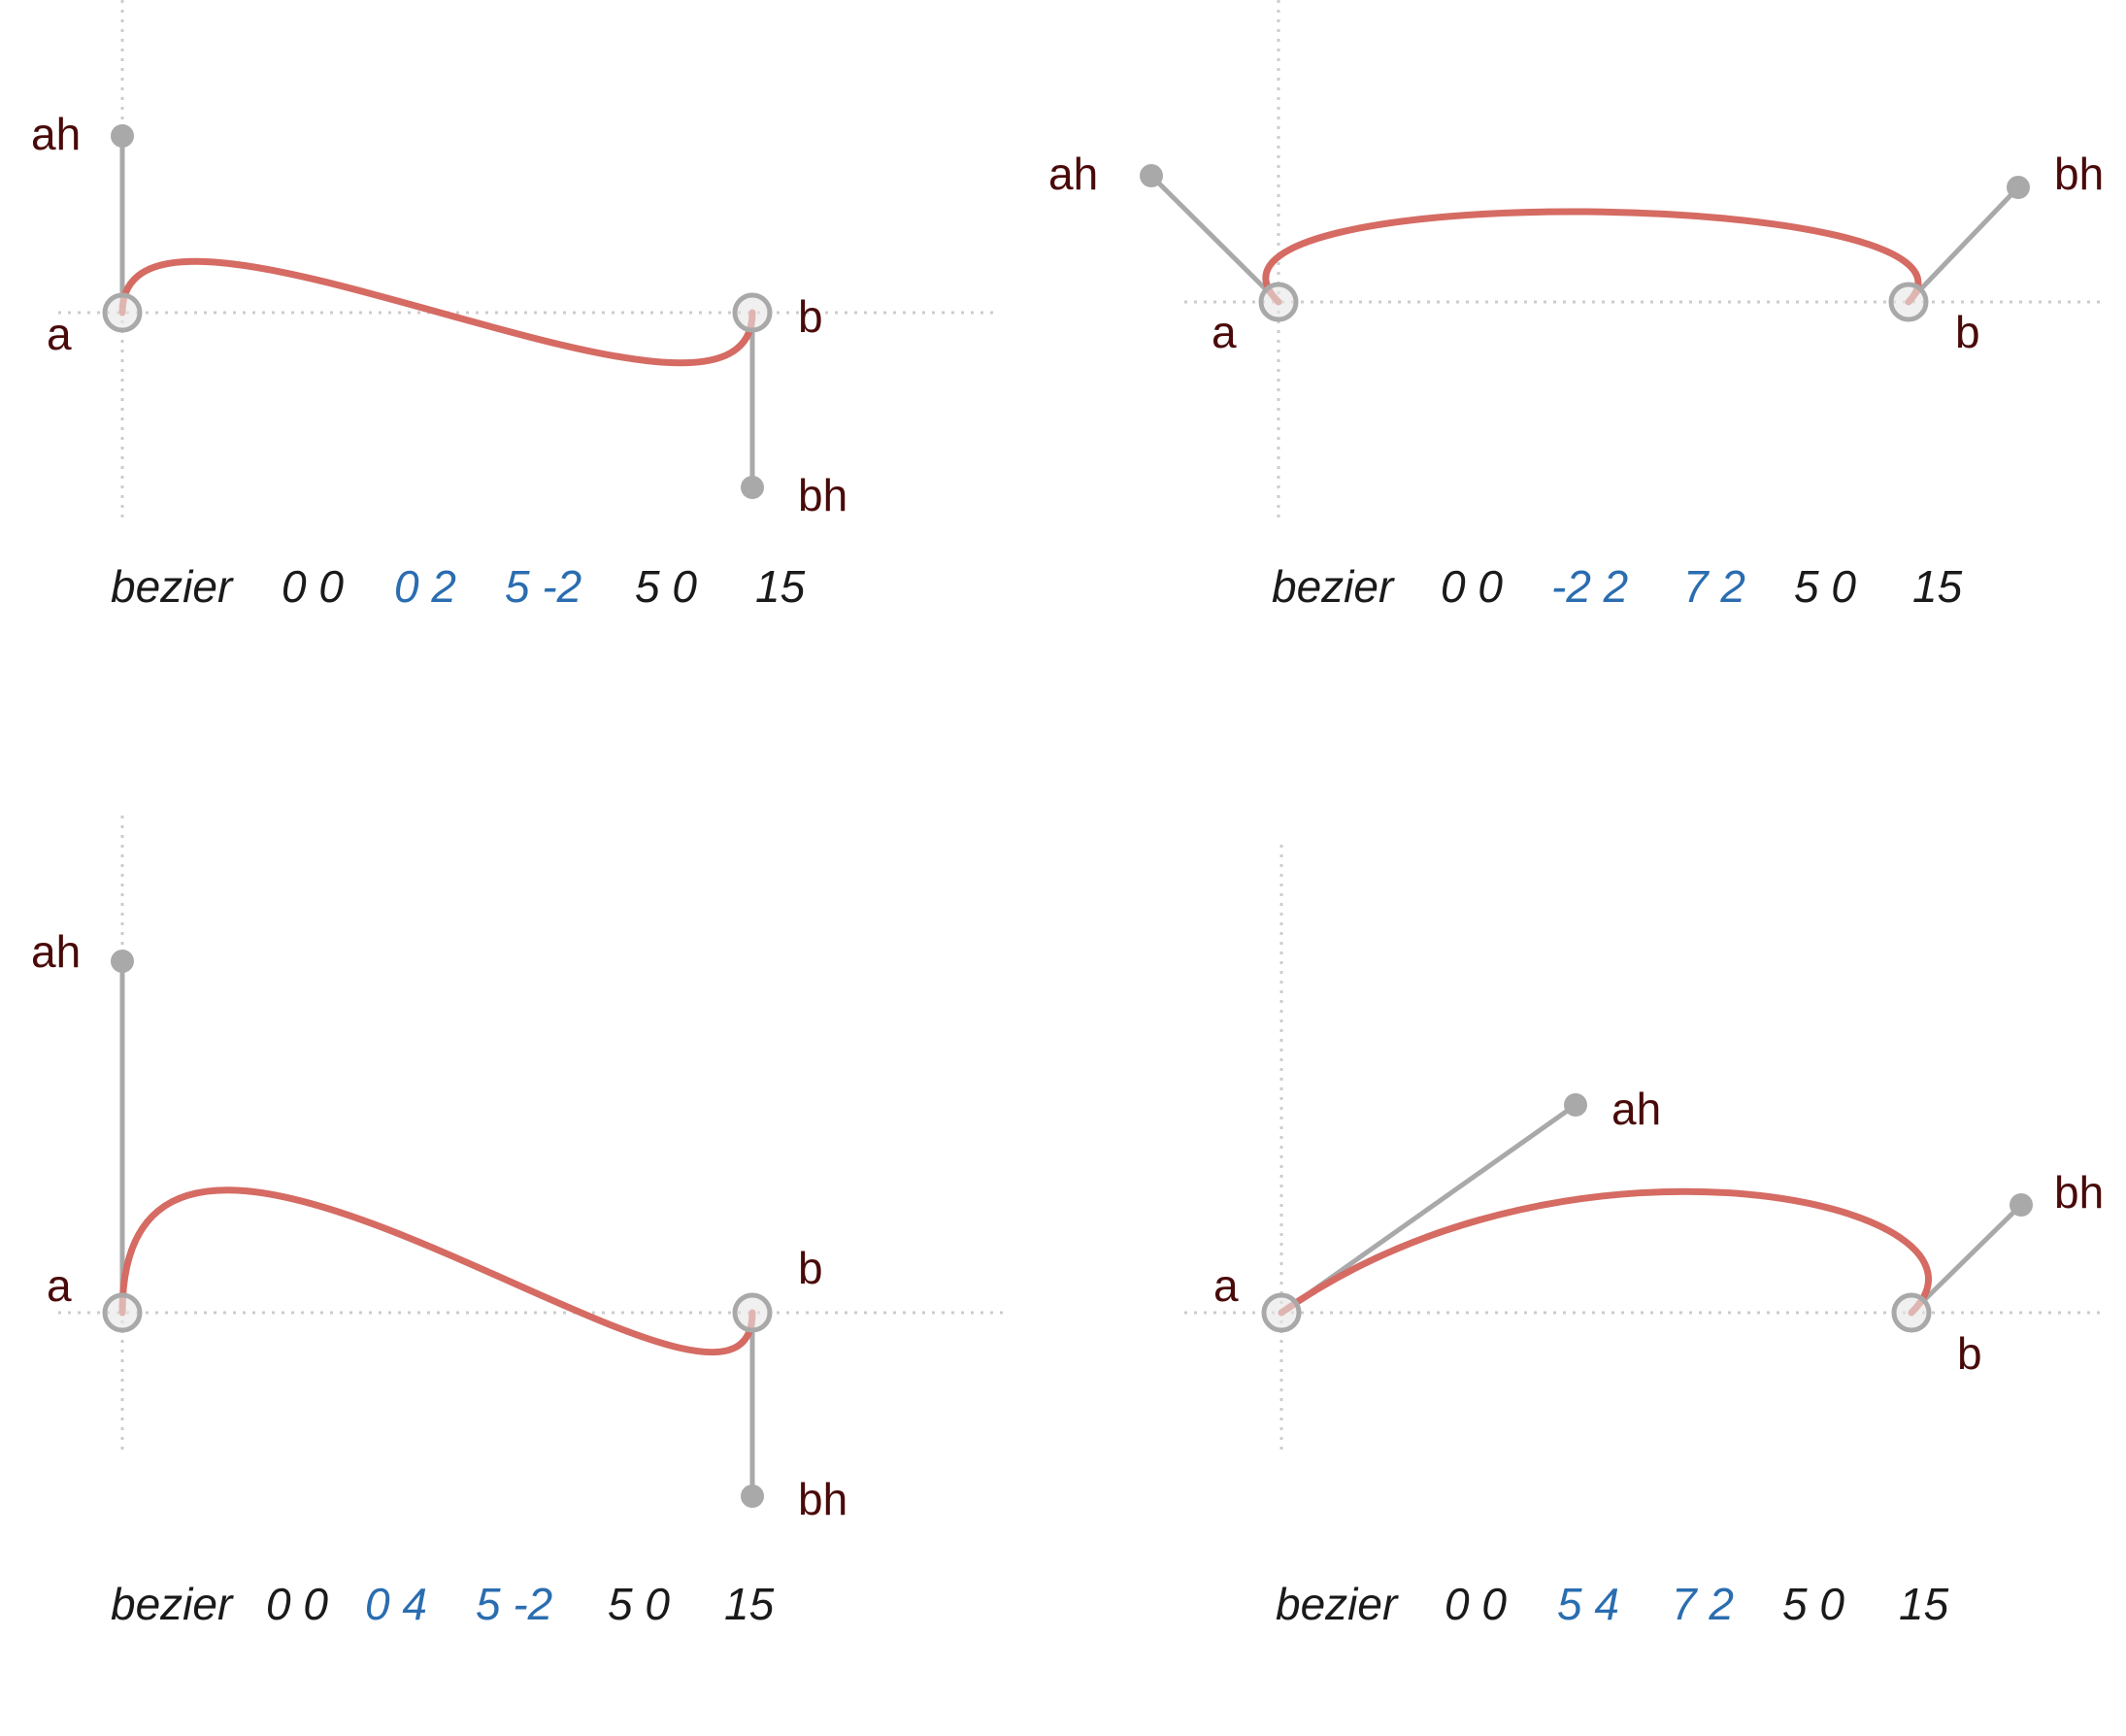 The width and height of the screenshot is (2126, 1736). I want to click on caption-handle-a: 0 2, so click(425, 586).